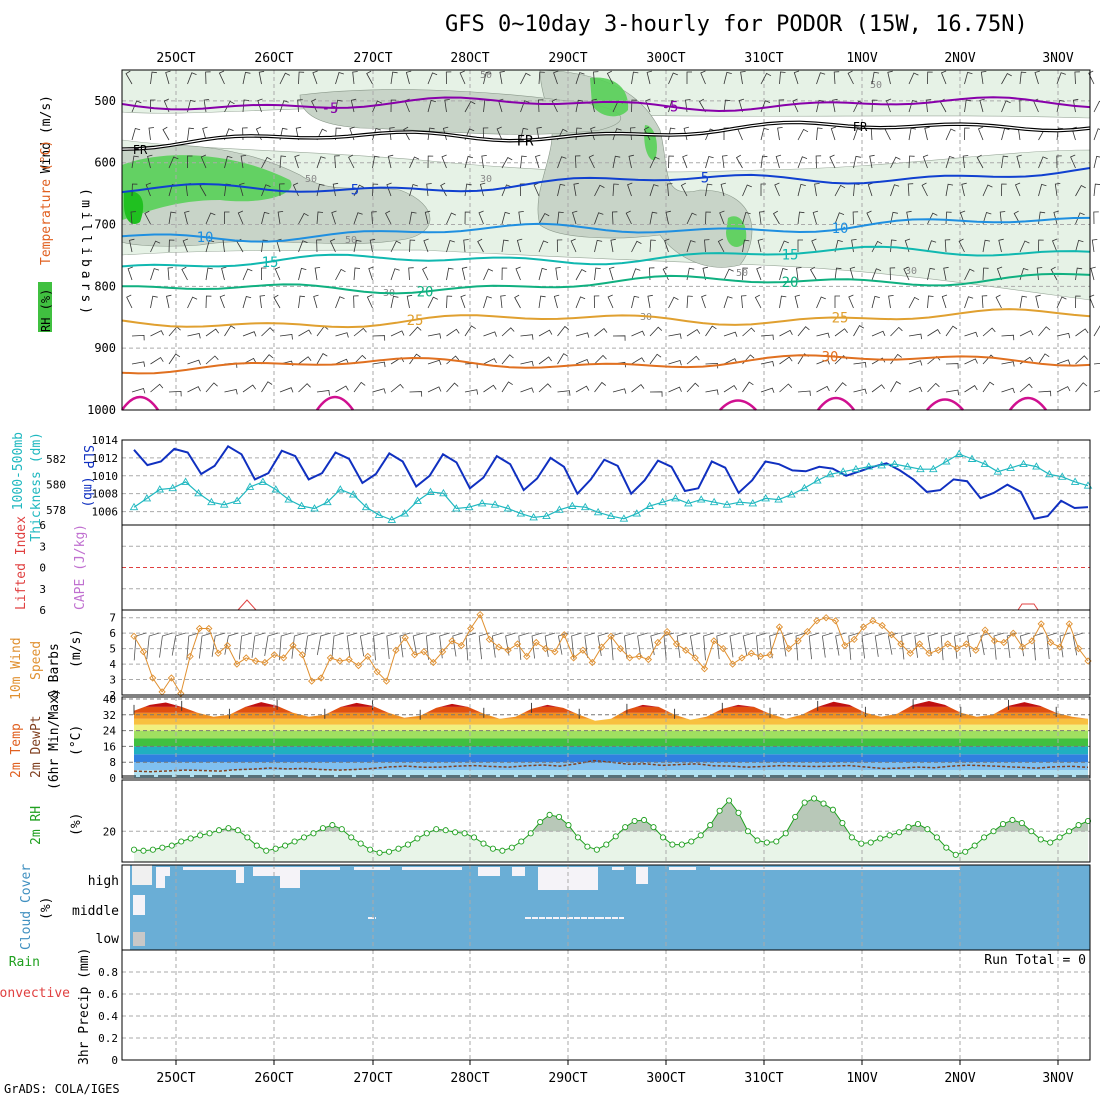  I want to click on wind-tick-label: 5, so click(112, 649).